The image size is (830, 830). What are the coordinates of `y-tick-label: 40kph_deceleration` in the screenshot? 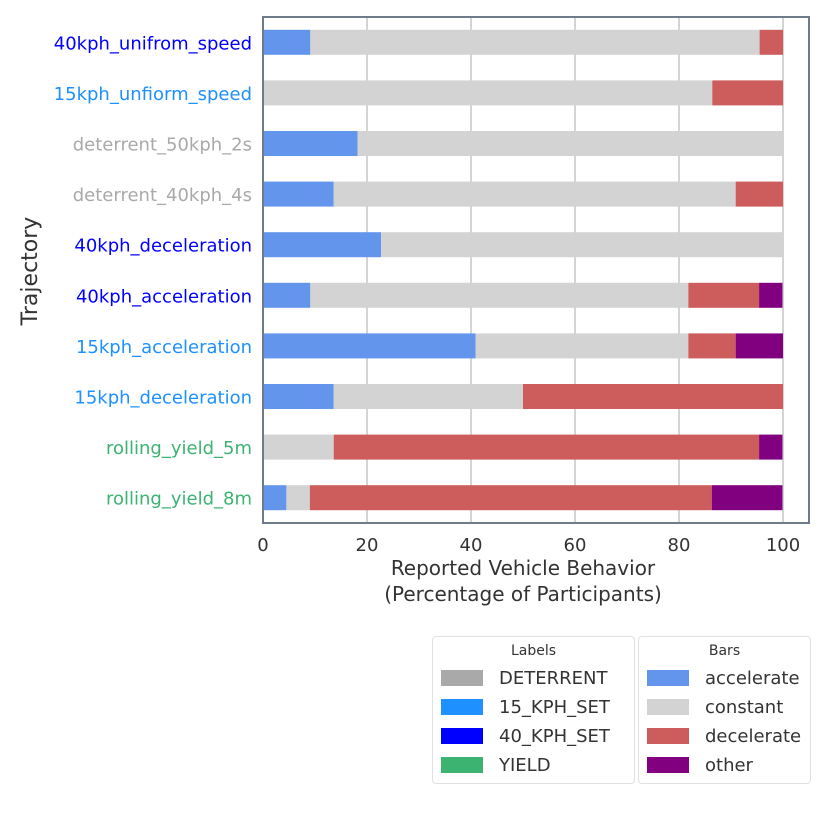 It's located at (163, 246).